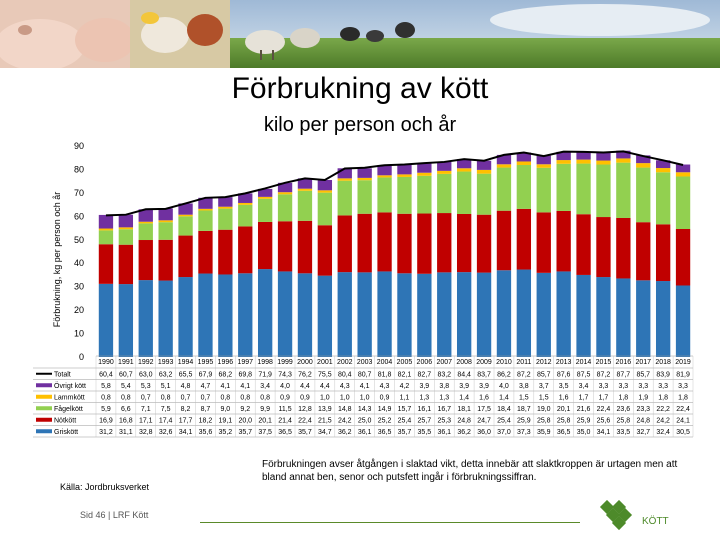  I want to click on legend-swatch-notkott, so click(44, 419).